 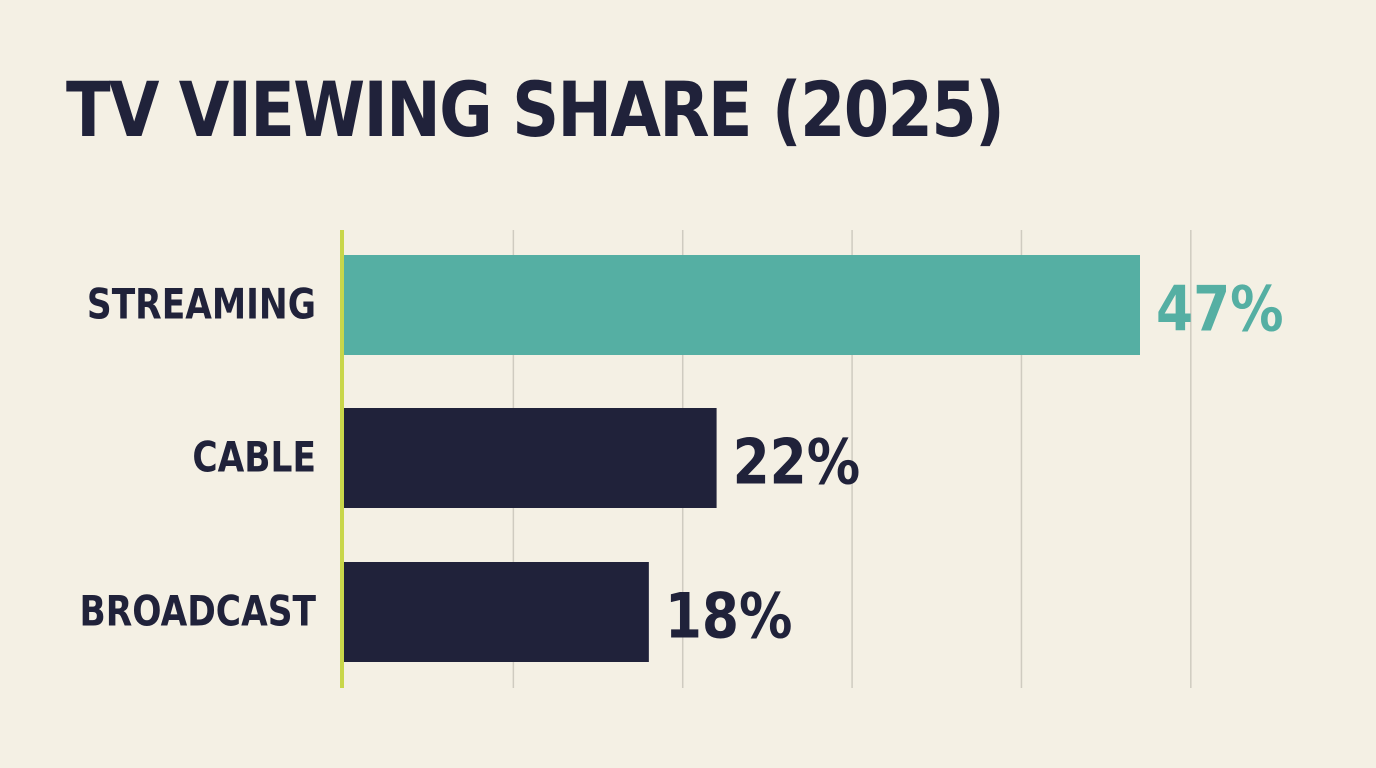 What do you see at coordinates (198, 611) in the screenshot?
I see `category-label-broadcast: BROADCAST` at bounding box center [198, 611].